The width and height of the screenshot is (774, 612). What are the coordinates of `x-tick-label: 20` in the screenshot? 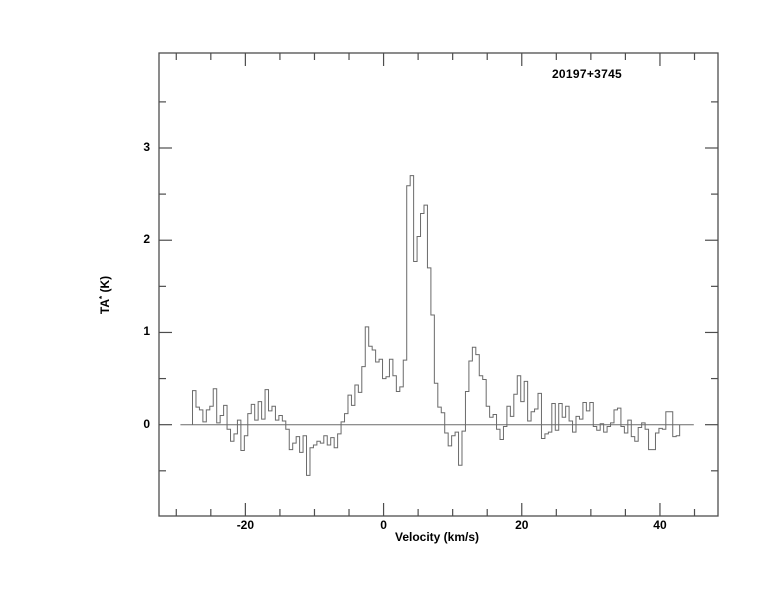 It's located at (522, 525).